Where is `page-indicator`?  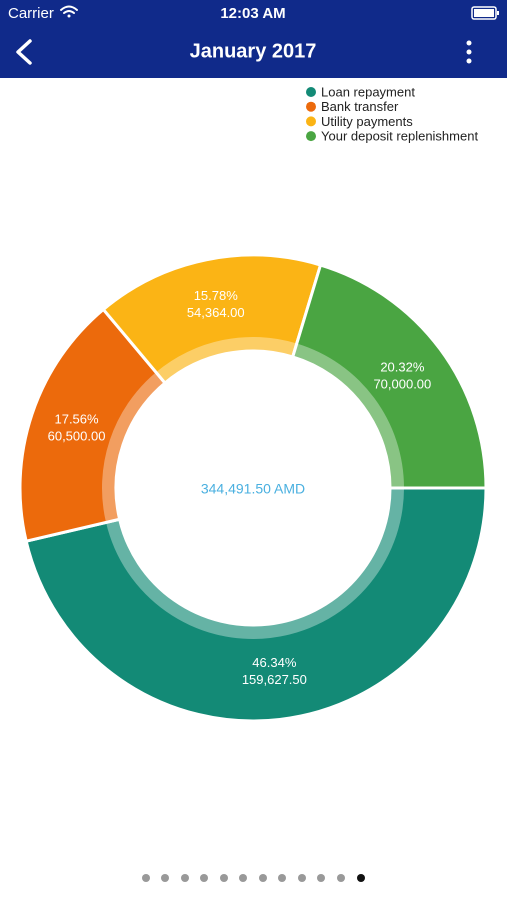 page-indicator is located at coordinates (253, 878).